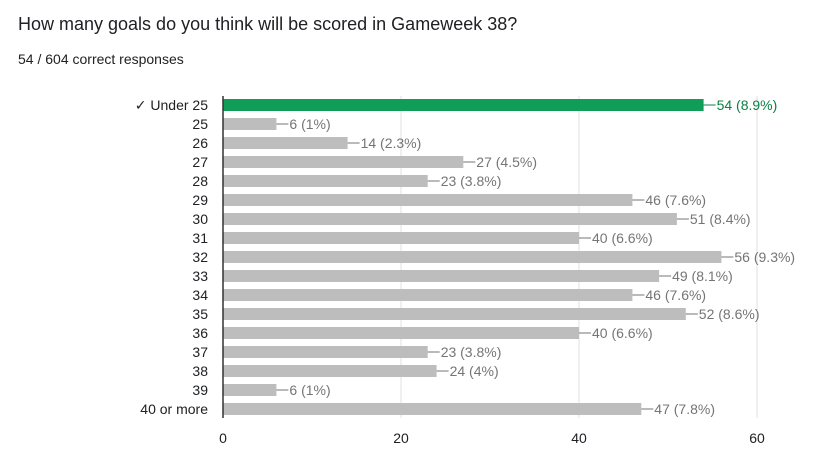  What do you see at coordinates (764, 257) in the screenshot?
I see `value-label: 56 (9.3%)` at bounding box center [764, 257].